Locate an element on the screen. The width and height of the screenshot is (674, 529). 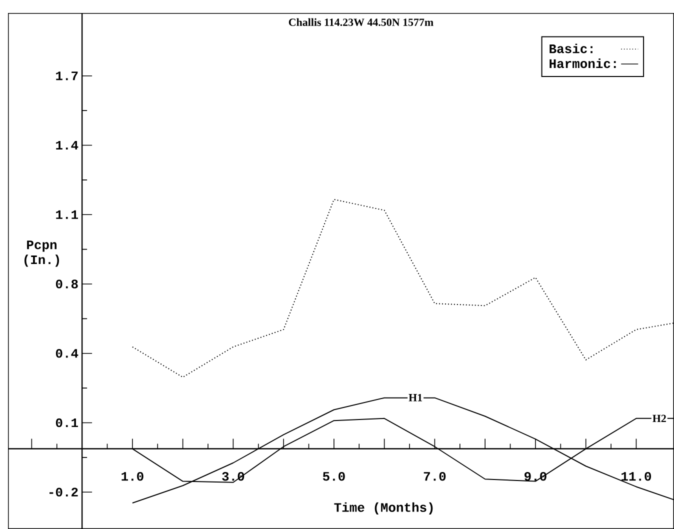
y-axis-title: Pcpn (In.) is located at coordinates (41, 253).